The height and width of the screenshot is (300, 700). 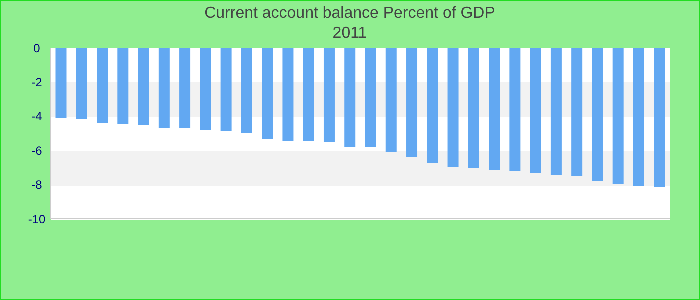 What do you see at coordinates (350, 33) in the screenshot?
I see `chart-subtitle: 2011` at bounding box center [350, 33].